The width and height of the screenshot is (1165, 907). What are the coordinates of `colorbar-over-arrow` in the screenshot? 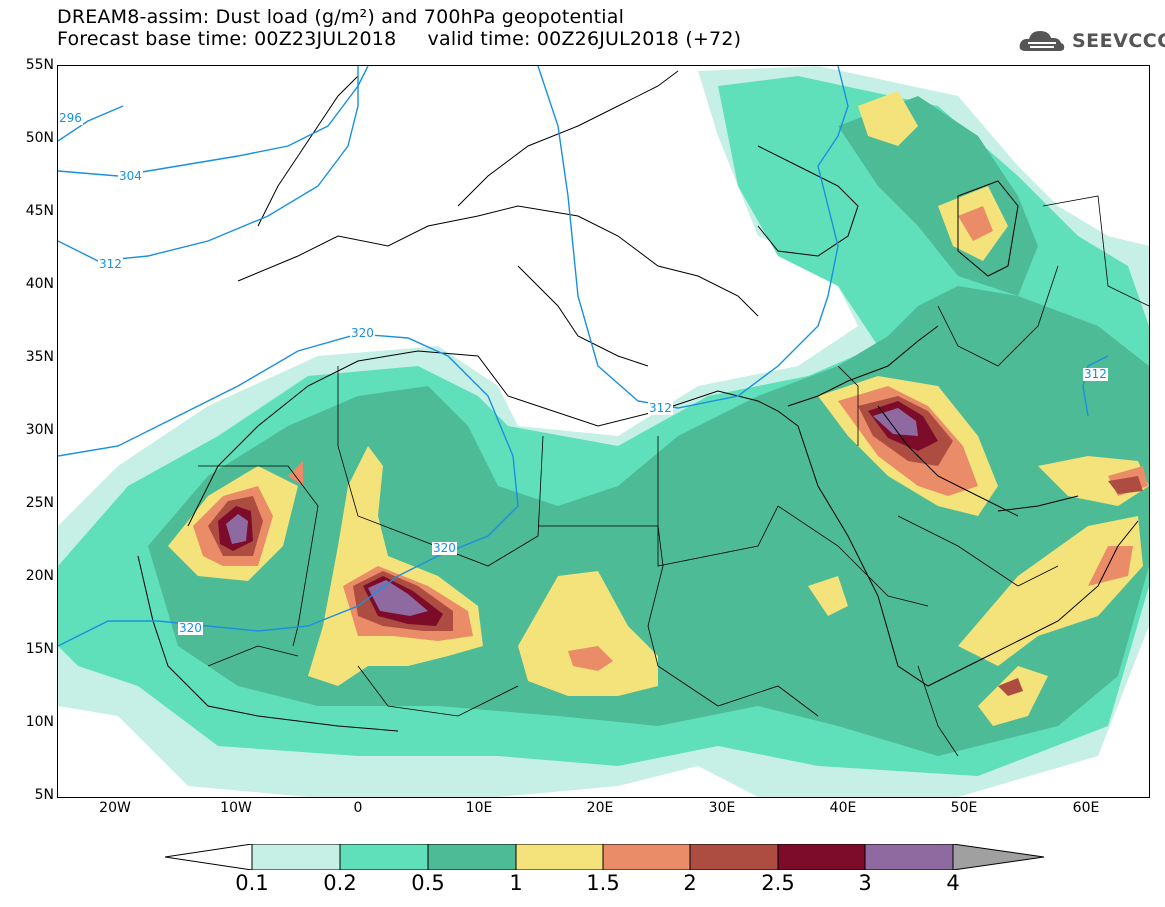 It's located at (998, 857).